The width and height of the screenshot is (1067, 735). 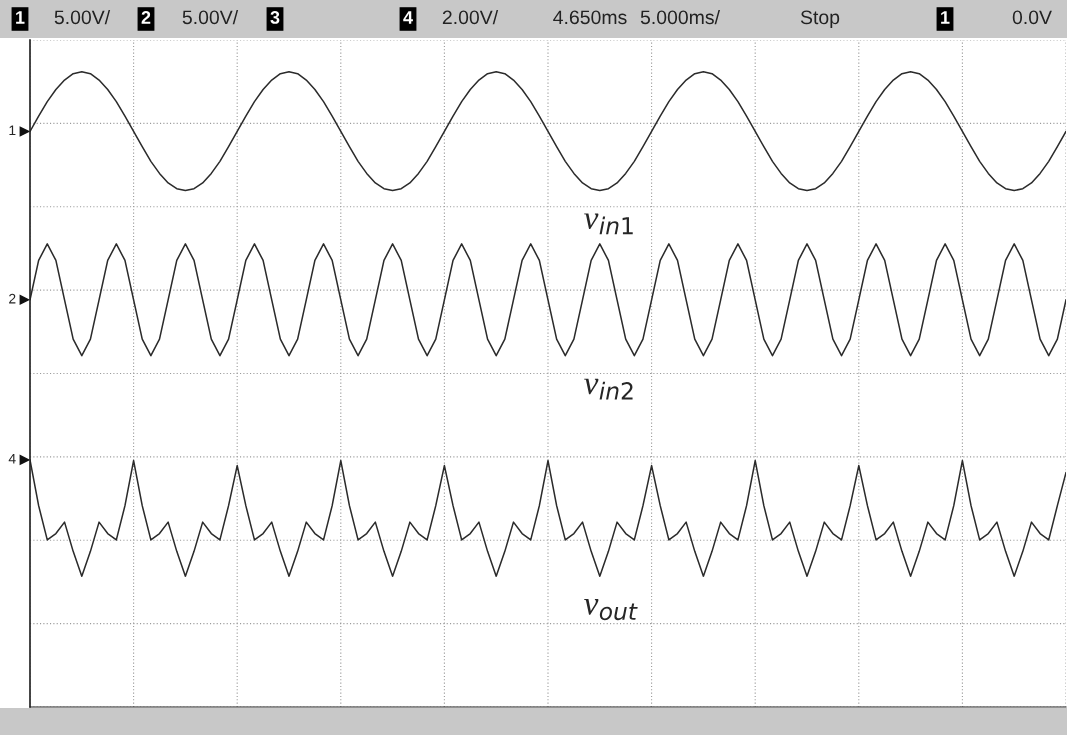 What do you see at coordinates (275, 17) in the screenshot?
I see `text: 3` at bounding box center [275, 17].